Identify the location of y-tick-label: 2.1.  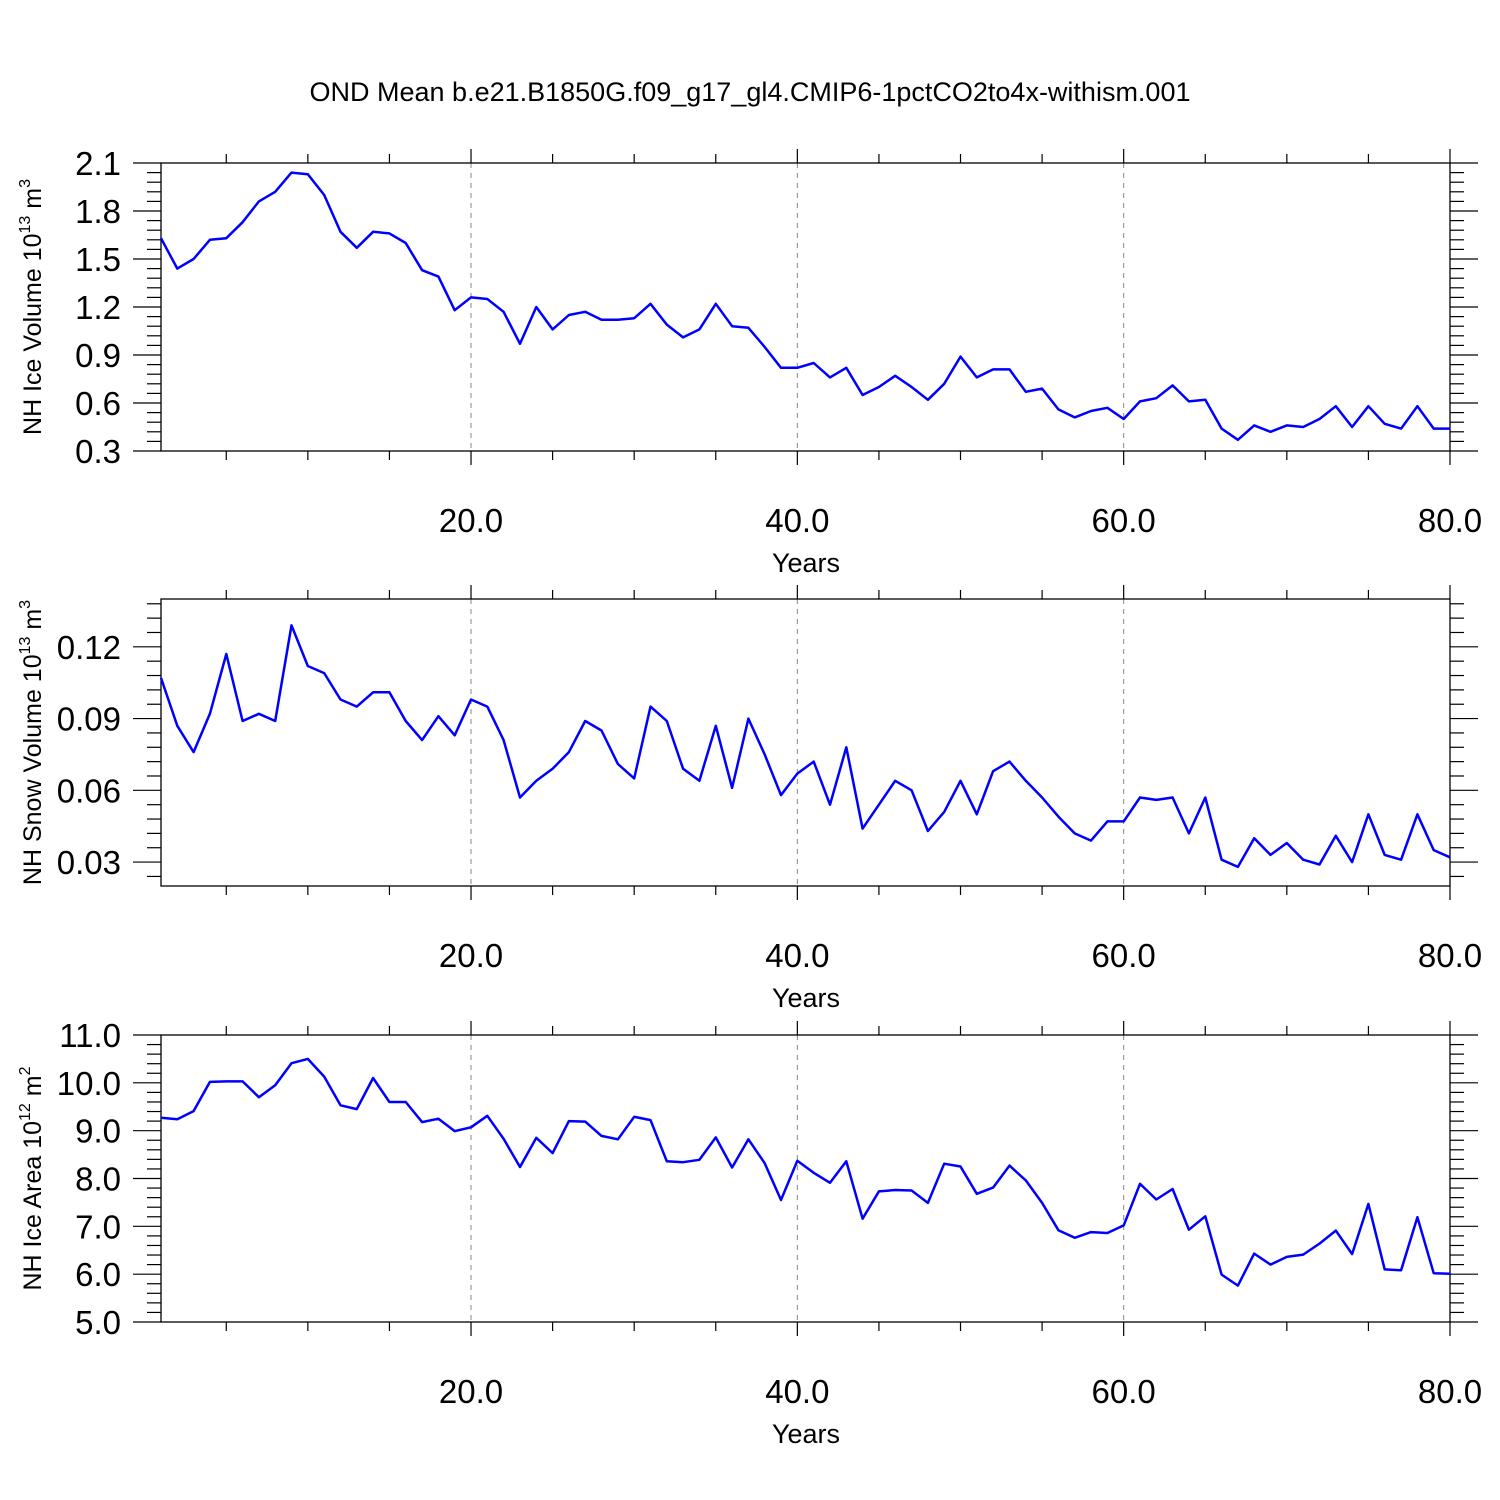
(98, 163).